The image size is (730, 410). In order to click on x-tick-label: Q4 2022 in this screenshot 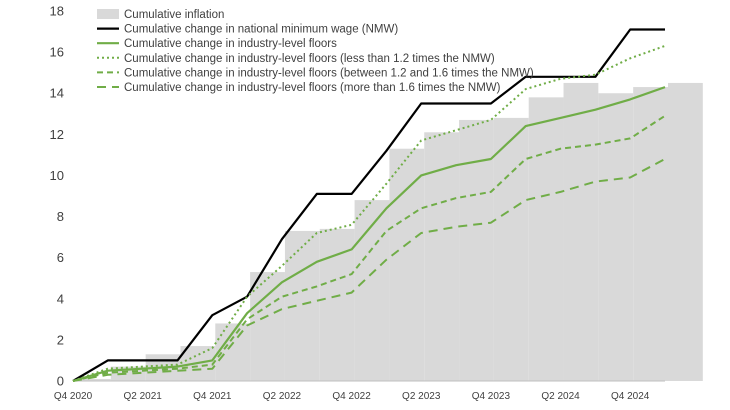, I will do `click(351, 396)`.